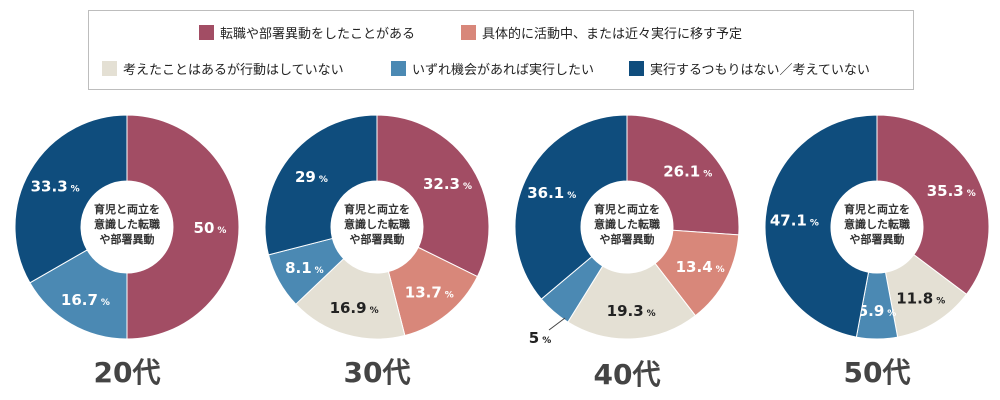 The width and height of the screenshot is (1000, 400). I want to click on legend-label: いずれ機会があれば実行したい, so click(503, 70).